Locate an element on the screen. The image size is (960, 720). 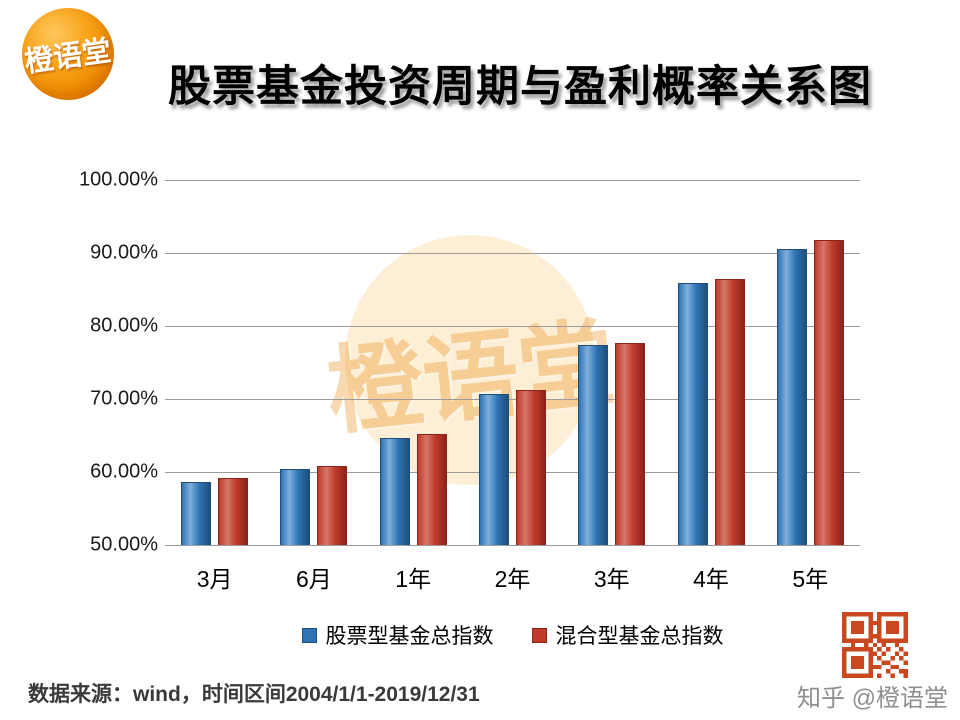
x-tick-label: 3年 is located at coordinates (611, 579).